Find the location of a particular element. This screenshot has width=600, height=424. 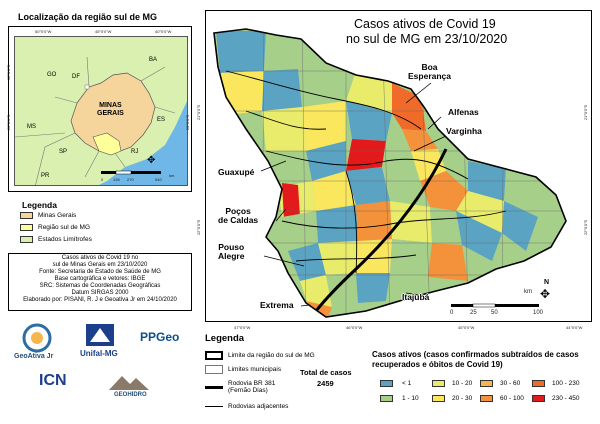

legend-swatch-mg is located at coordinates (26, 215).